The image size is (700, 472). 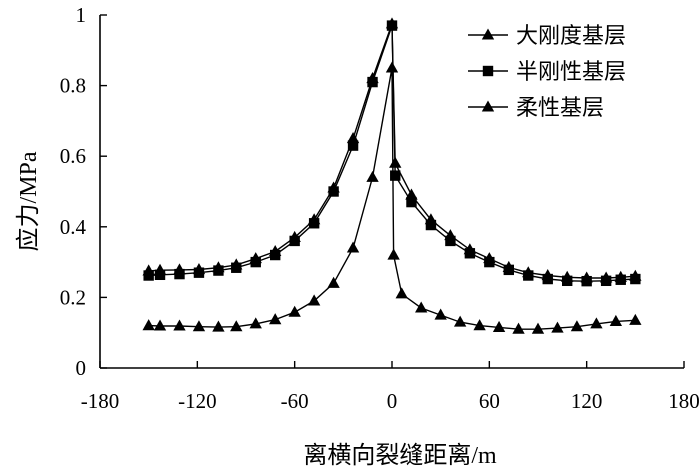 What do you see at coordinates (100, 401) in the screenshot?
I see `x-tick-label: -180` at bounding box center [100, 401].